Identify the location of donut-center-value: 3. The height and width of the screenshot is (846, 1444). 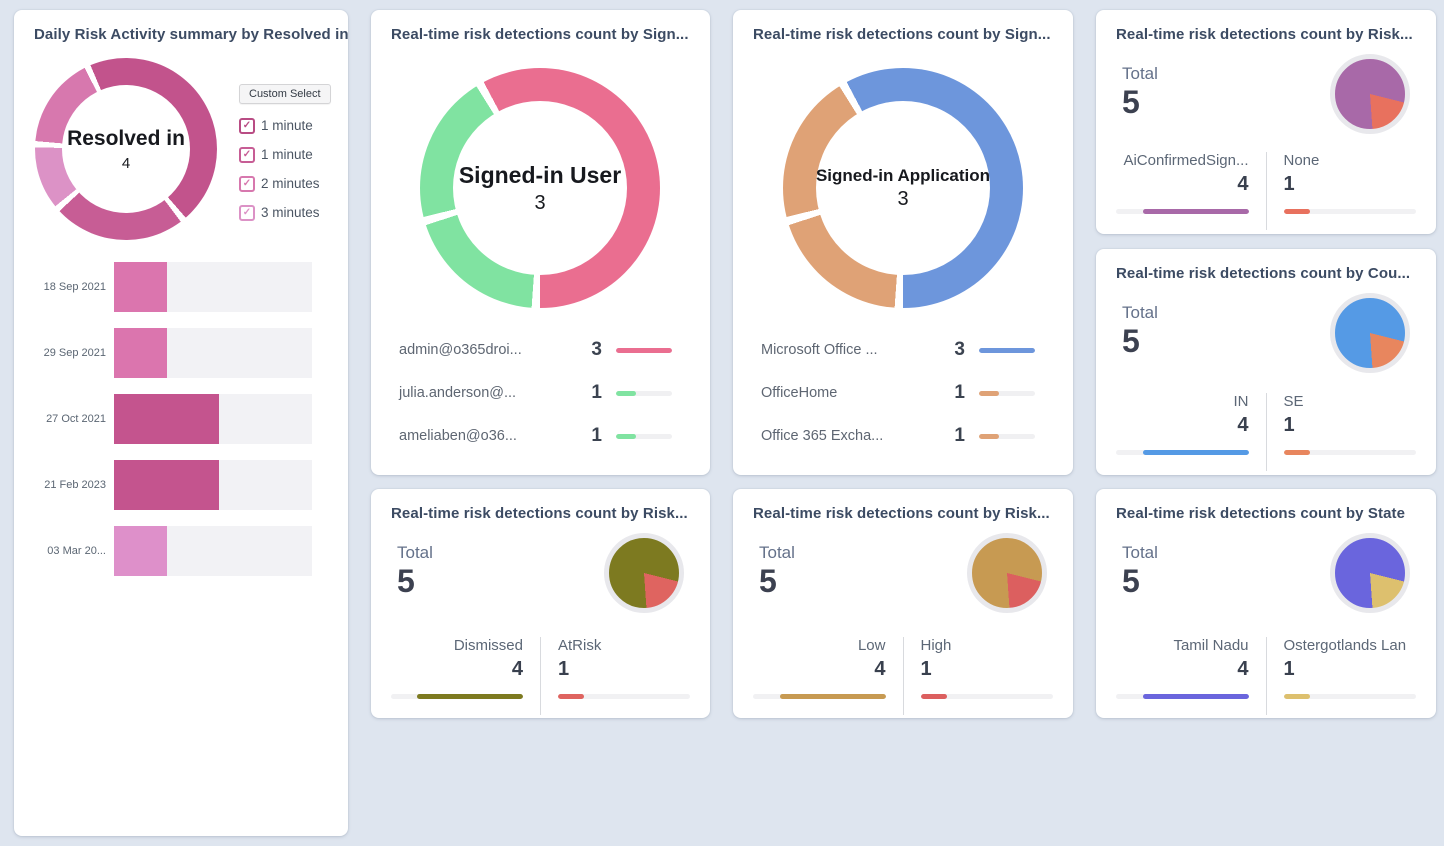
(903, 199).